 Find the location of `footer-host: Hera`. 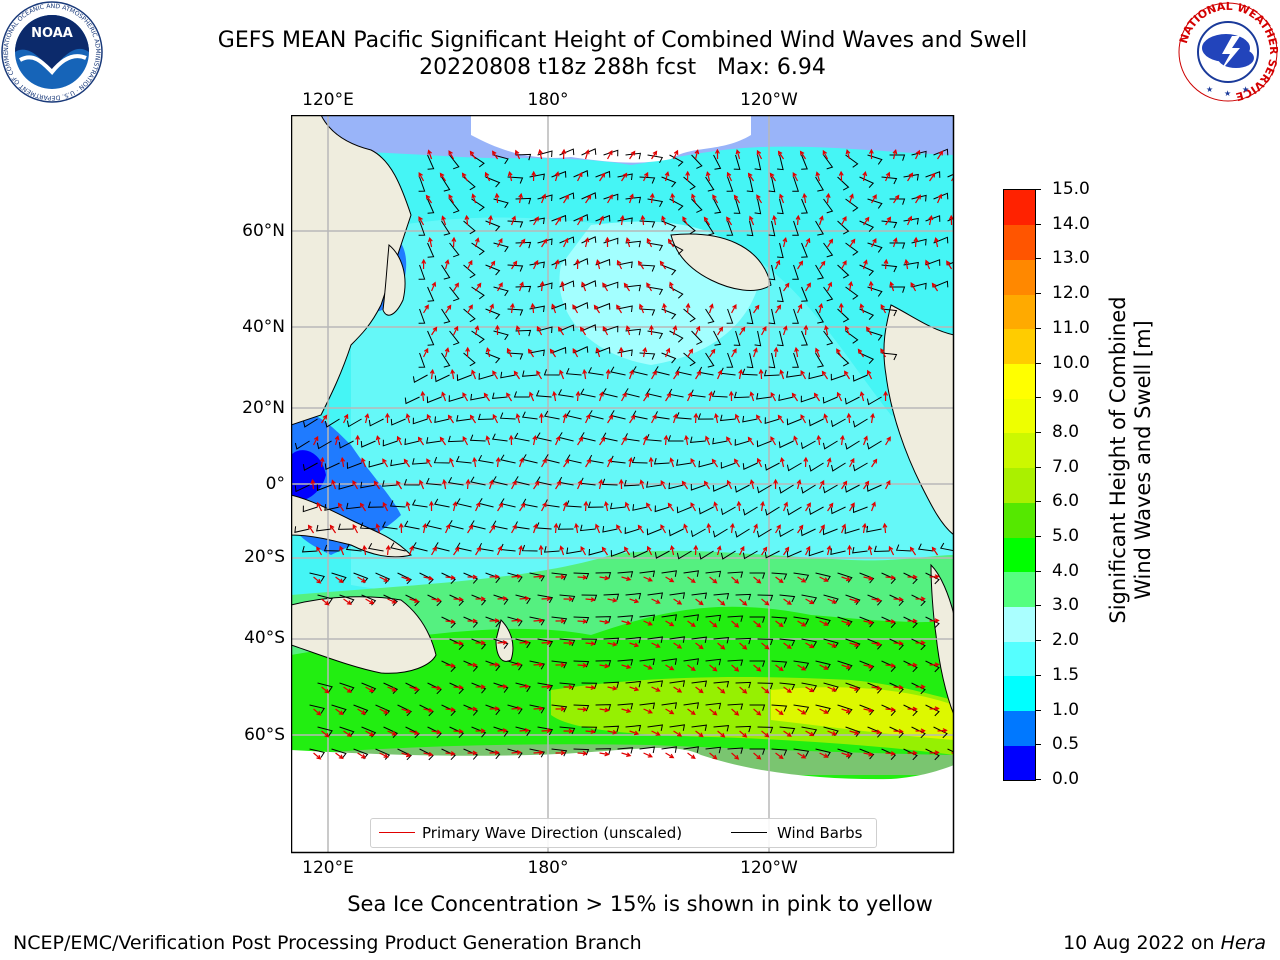

footer-host: Hera is located at coordinates (1243, 943).